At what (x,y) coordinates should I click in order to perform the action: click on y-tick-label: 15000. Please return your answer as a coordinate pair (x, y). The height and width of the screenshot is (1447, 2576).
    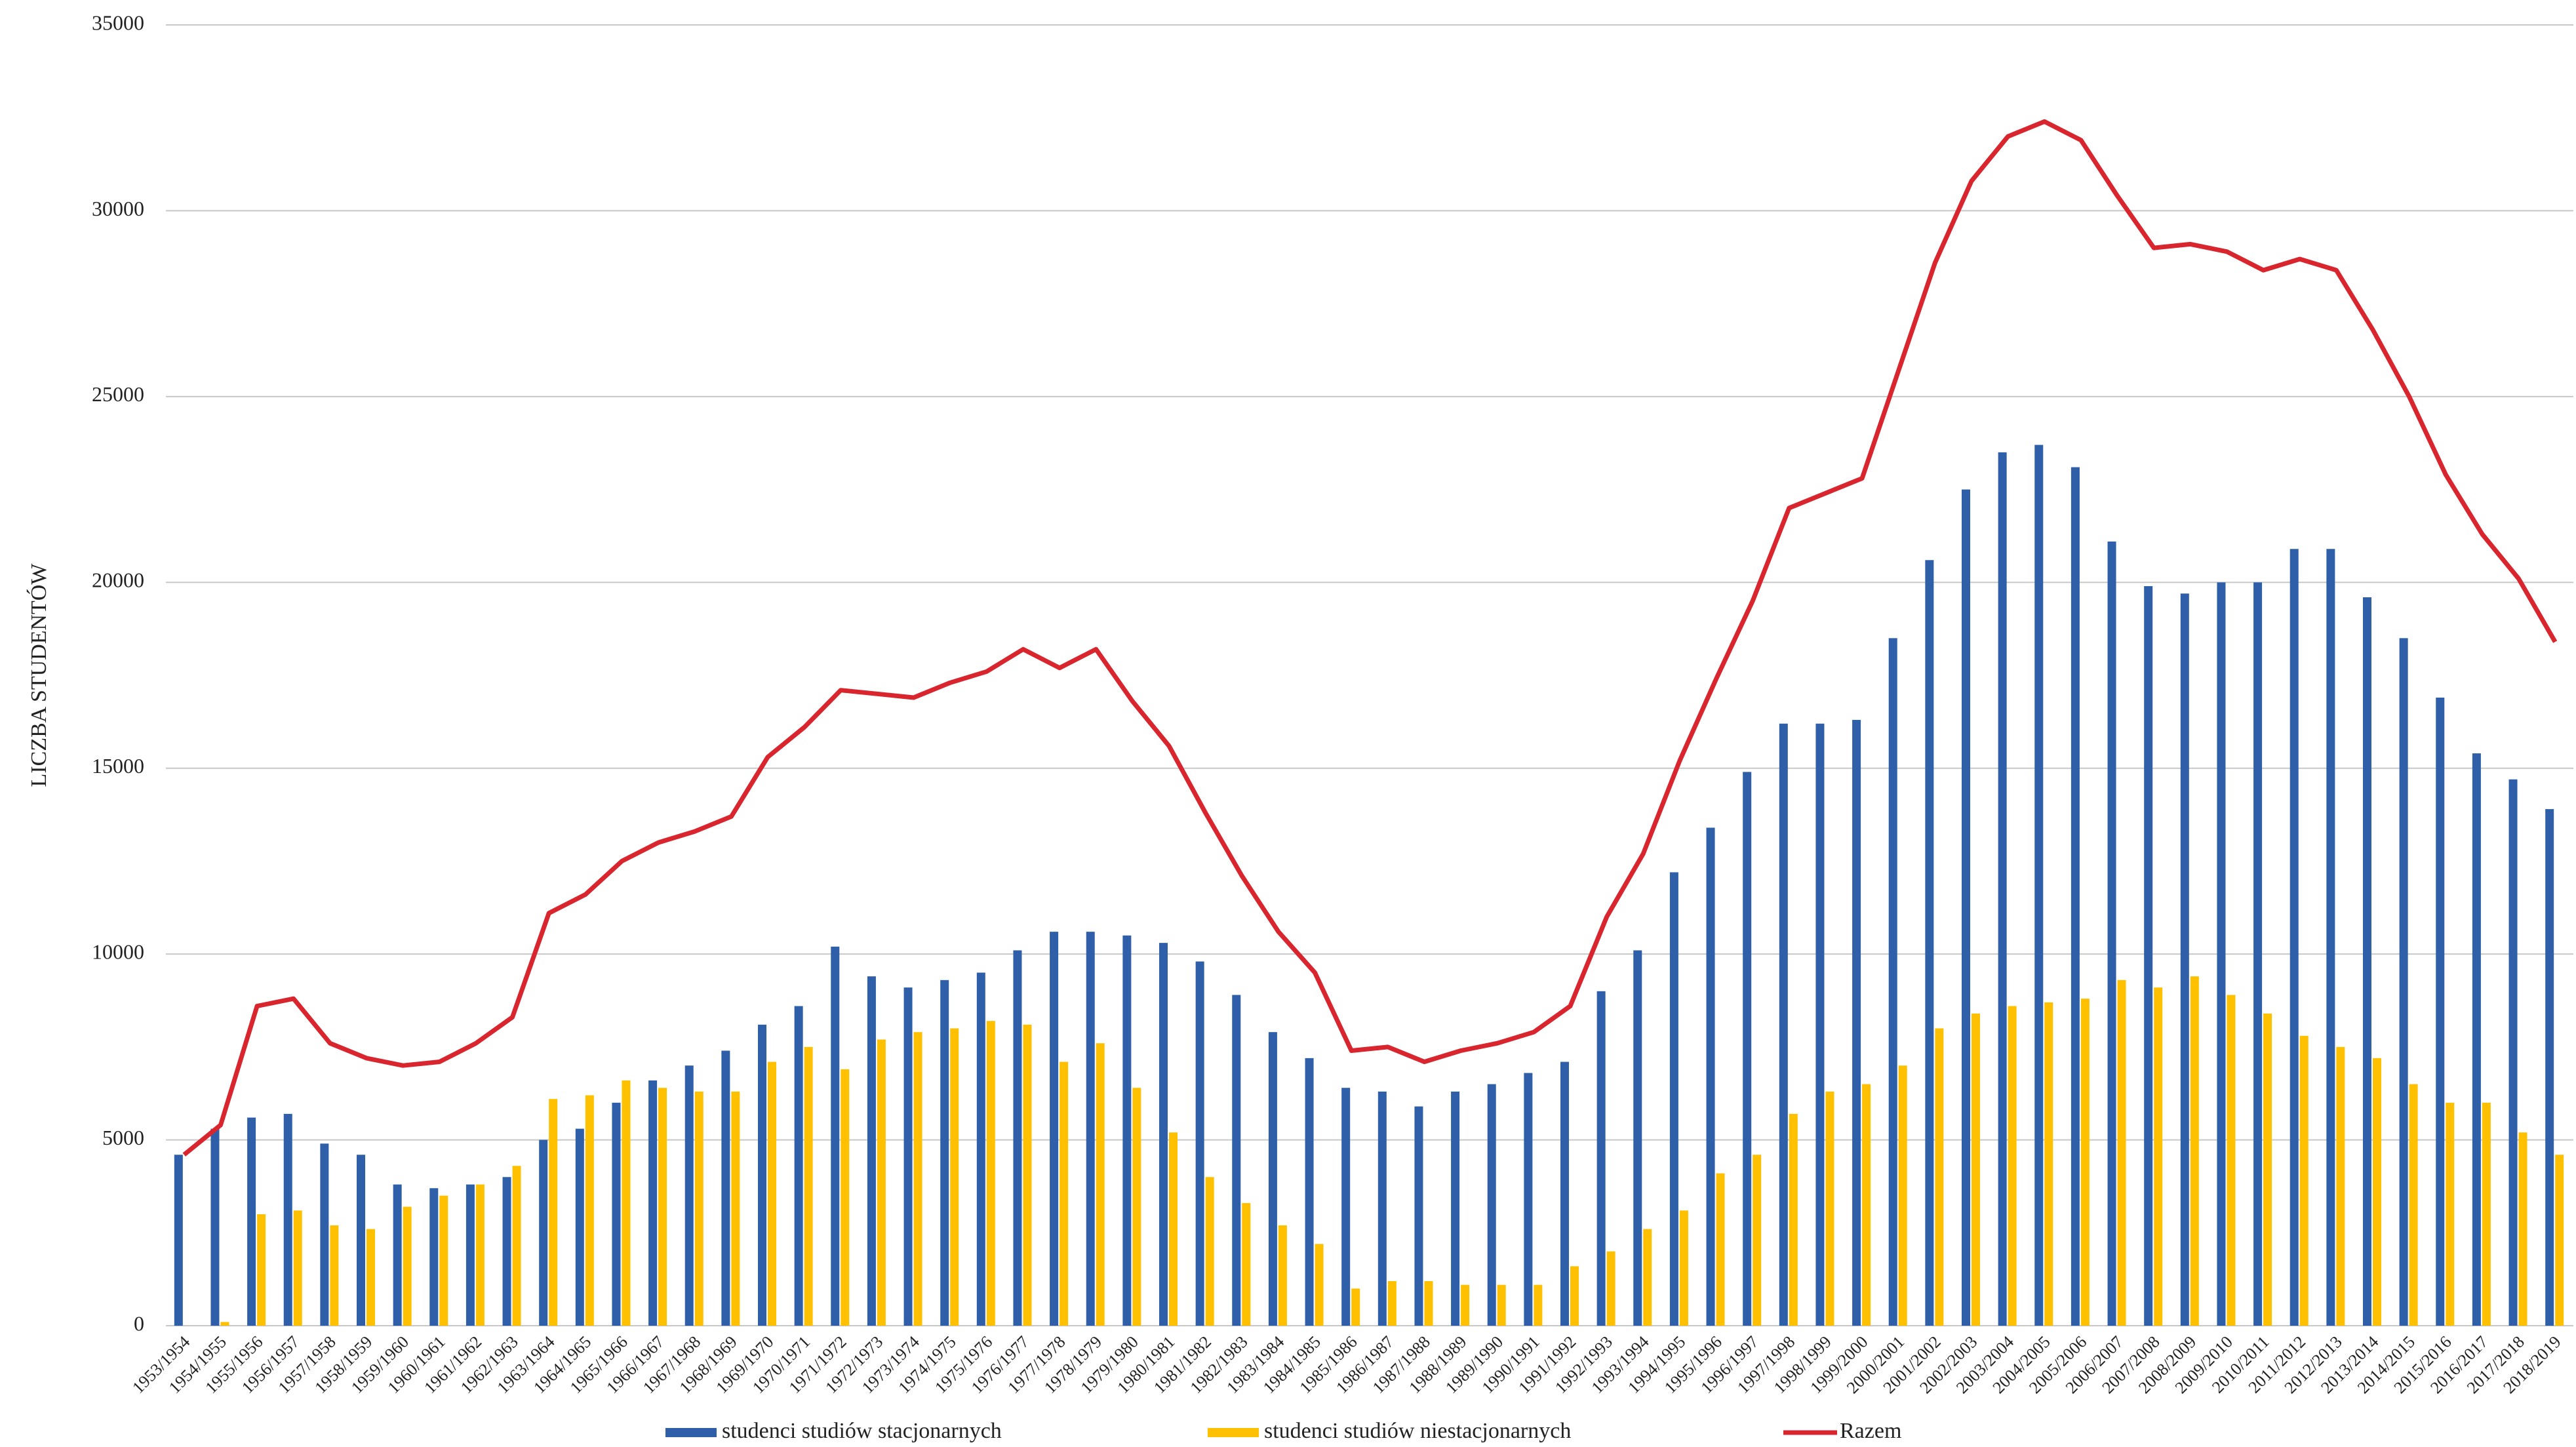
    Looking at the image, I should click on (118, 766).